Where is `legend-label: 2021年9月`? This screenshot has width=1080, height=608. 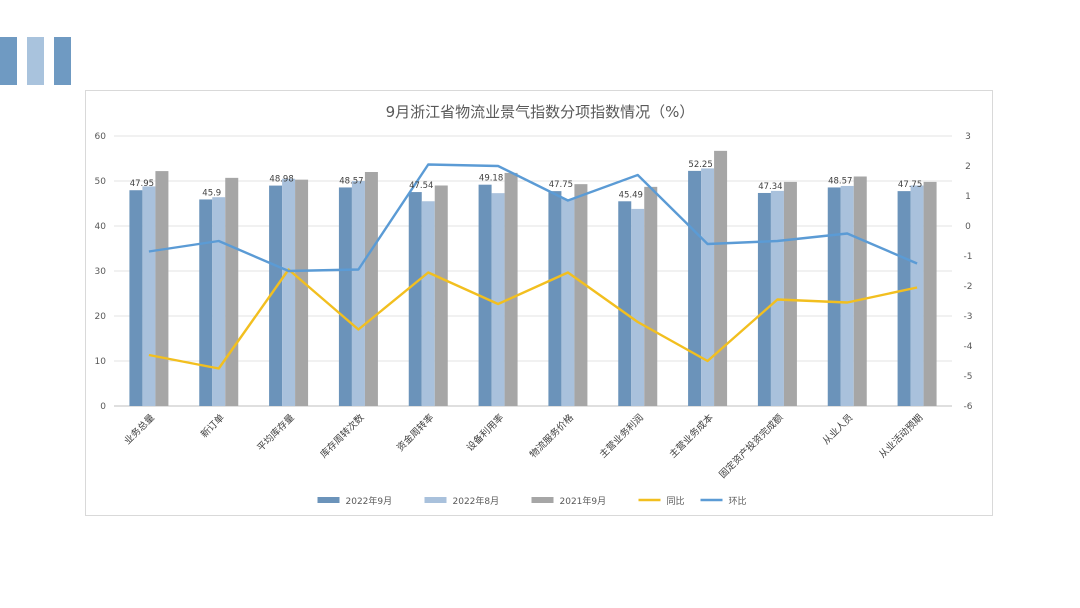 legend-label: 2021年9月 is located at coordinates (583, 501).